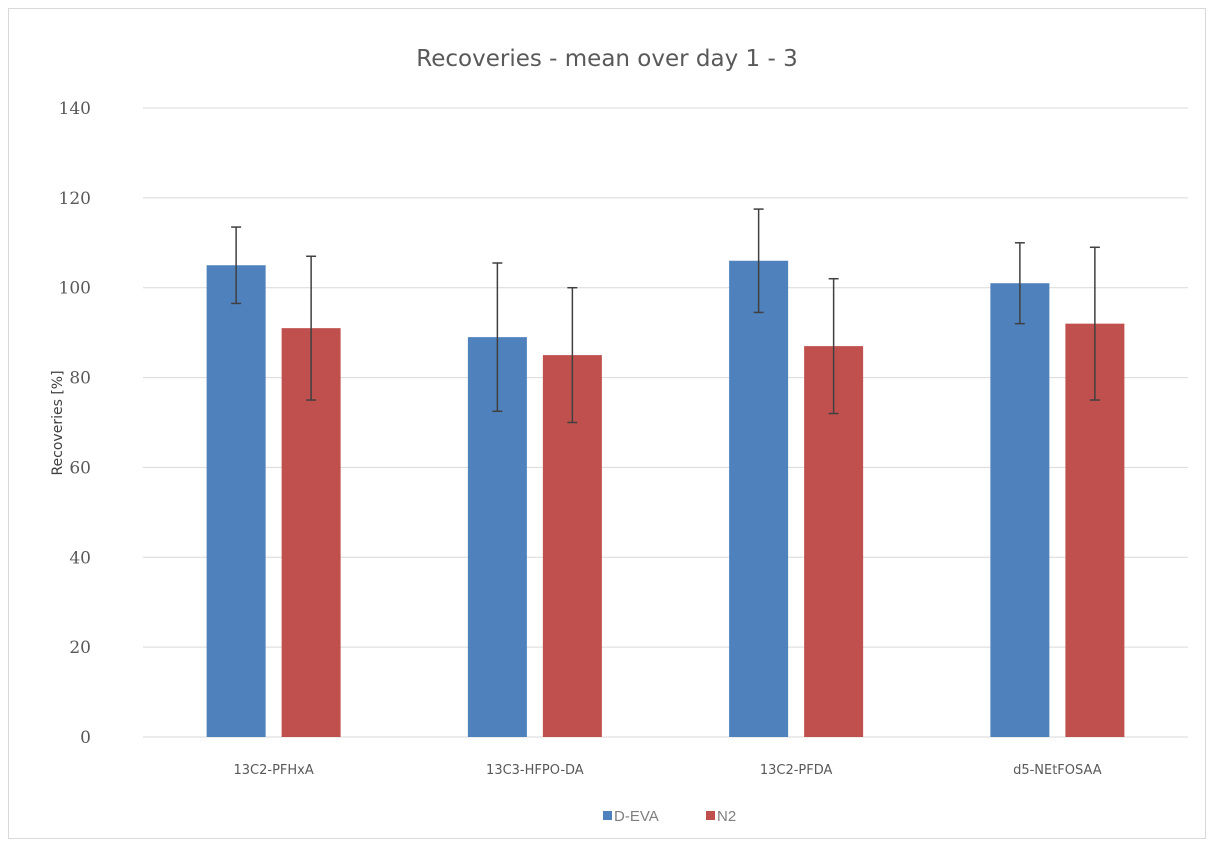 This screenshot has height=847, width=1214. I want to click on legend-label: N2, so click(726, 816).